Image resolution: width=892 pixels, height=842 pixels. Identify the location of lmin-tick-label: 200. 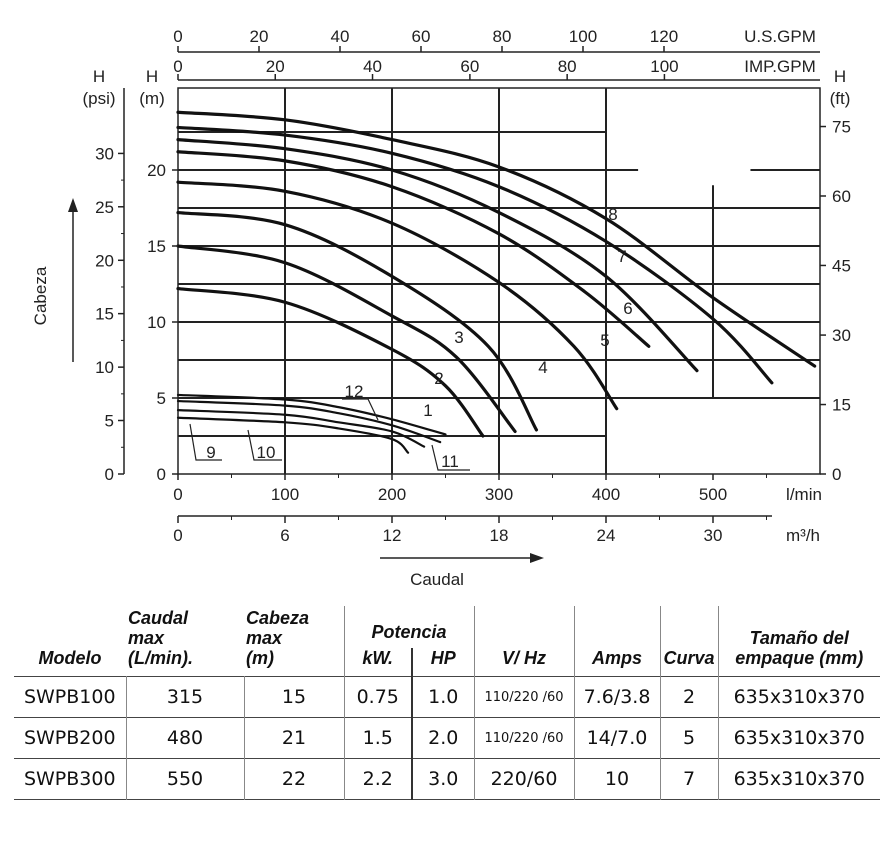
(392, 494).